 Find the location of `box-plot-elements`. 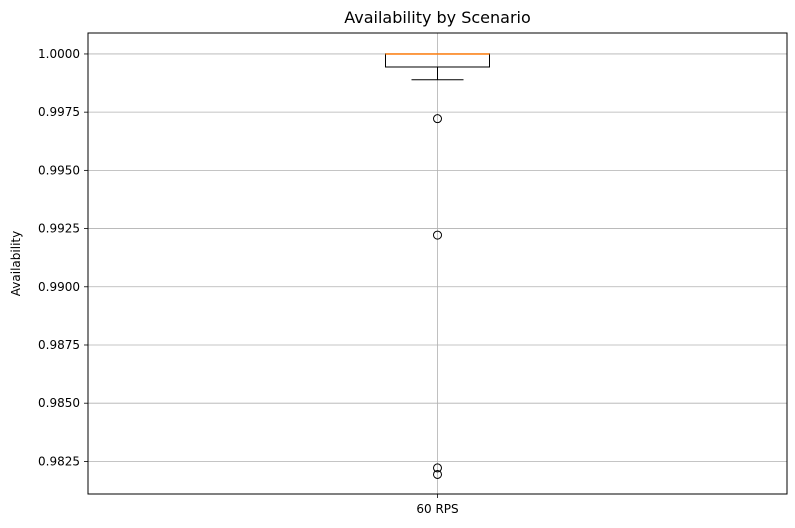

box-plot-elements is located at coordinates (437, 266).